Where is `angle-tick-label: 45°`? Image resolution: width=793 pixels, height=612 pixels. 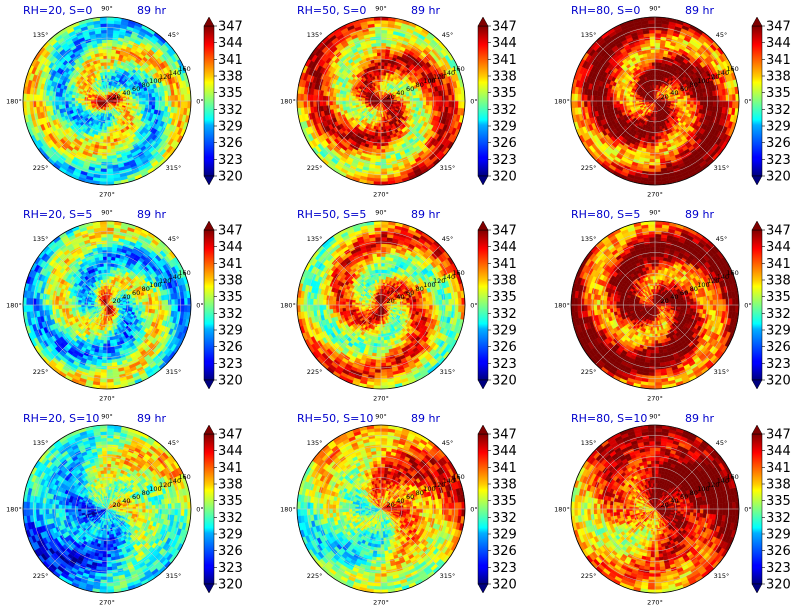
angle-tick-label: 45° is located at coordinates (174, 35).